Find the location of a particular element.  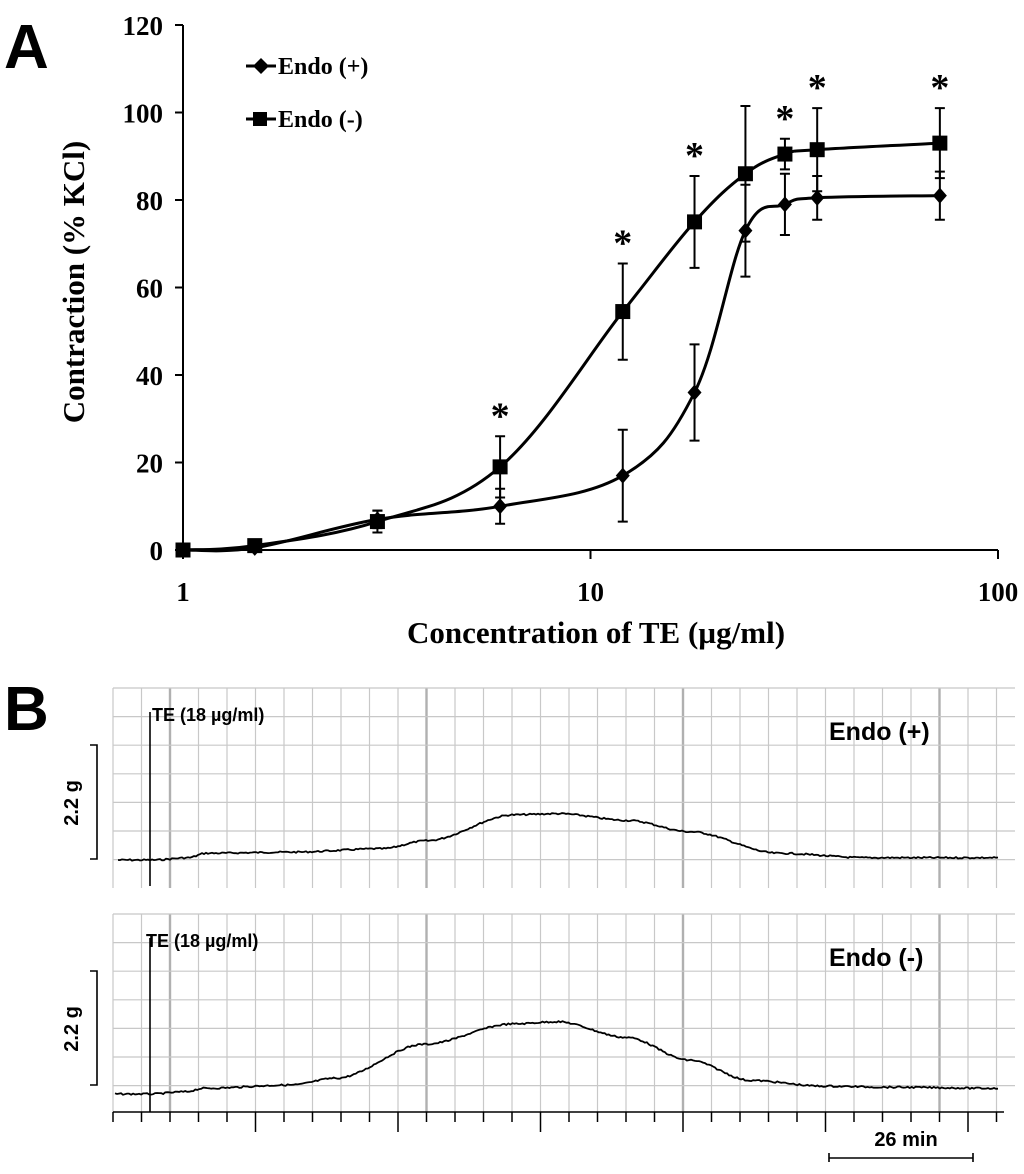

tension-scale-bar-bottom: 2.2 g is located at coordinates (79, 1028).